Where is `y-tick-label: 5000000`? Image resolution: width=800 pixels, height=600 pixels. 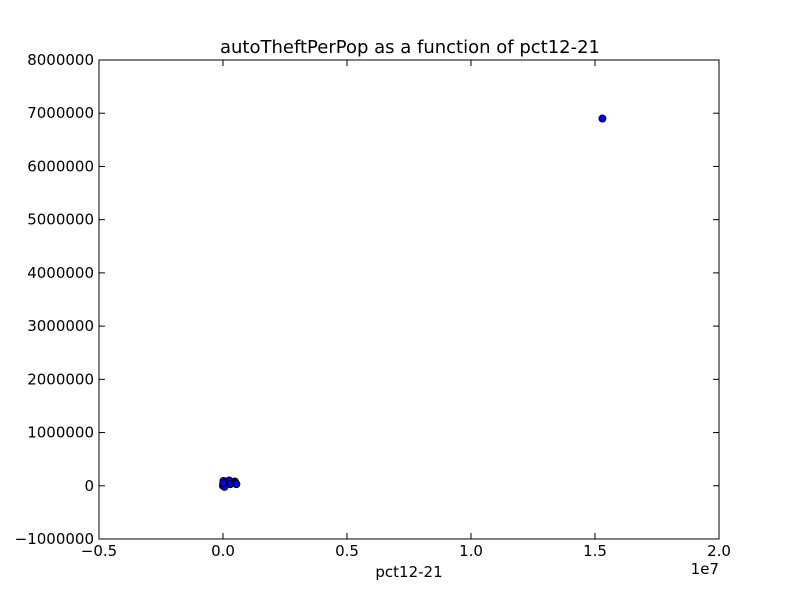 y-tick-label: 5000000 is located at coordinates (60, 220).